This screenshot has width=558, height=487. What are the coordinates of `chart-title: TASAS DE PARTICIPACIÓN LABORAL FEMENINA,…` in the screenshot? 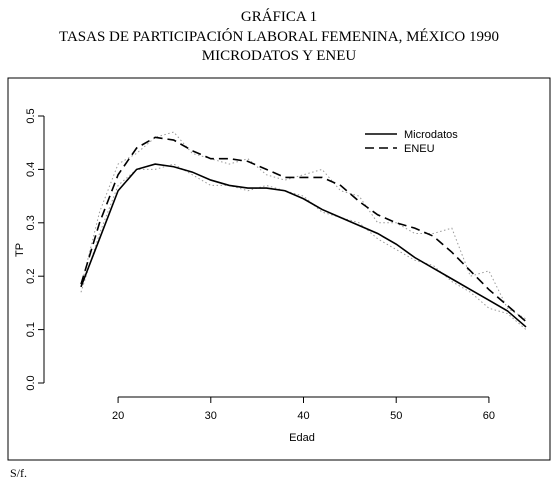 It's located at (279, 36).